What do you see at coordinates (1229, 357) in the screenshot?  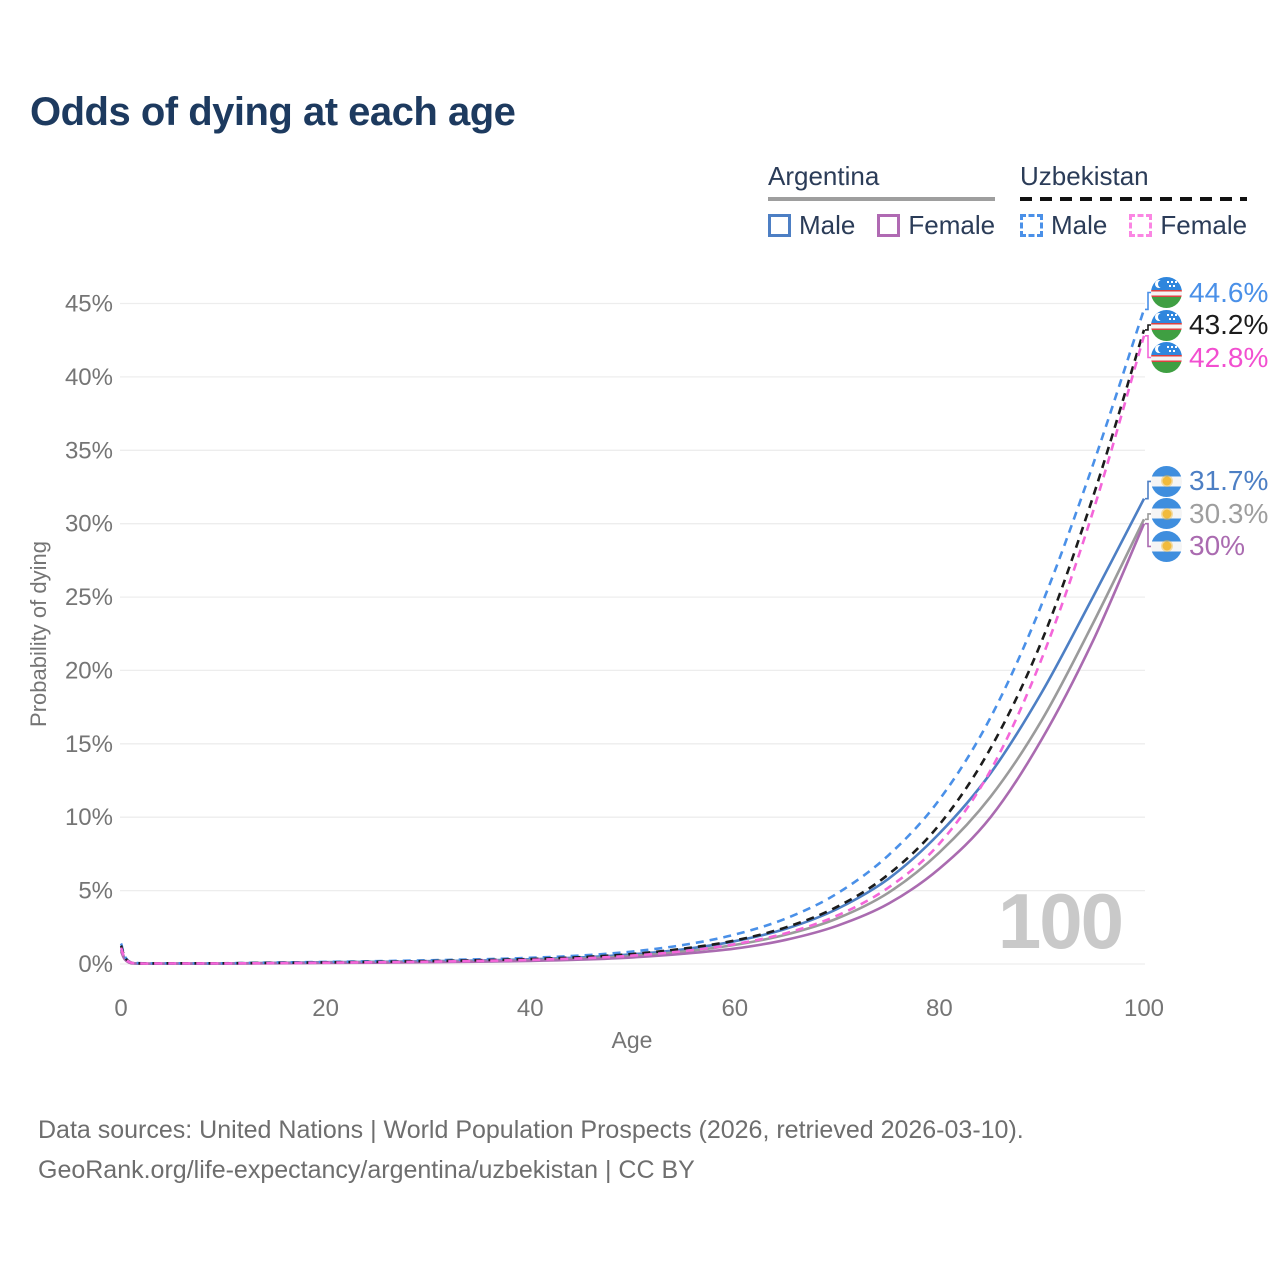 I see `end-value-label-uzbekistan-female: 42.8%` at bounding box center [1229, 357].